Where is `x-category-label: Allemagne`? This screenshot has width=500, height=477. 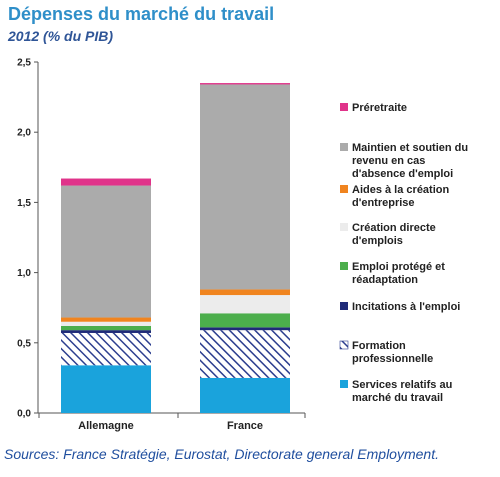
x-category-label: Allemagne is located at coordinates (106, 426).